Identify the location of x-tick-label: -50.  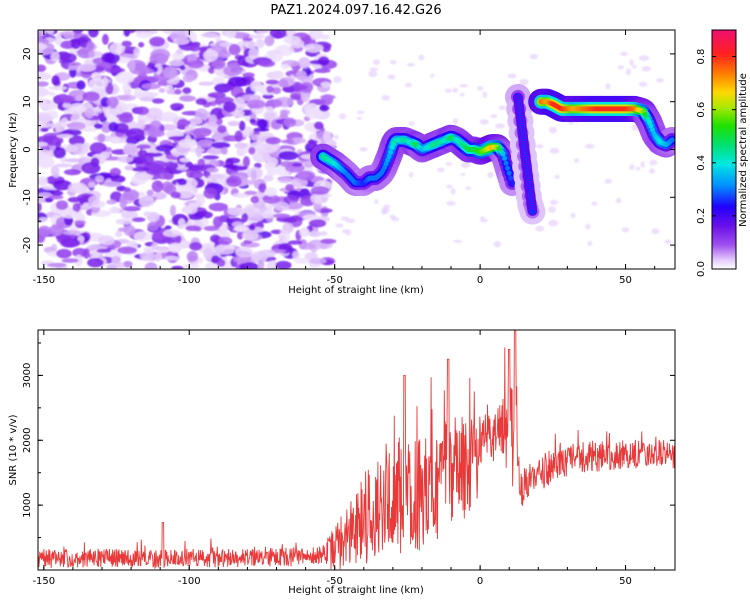
(335, 280).